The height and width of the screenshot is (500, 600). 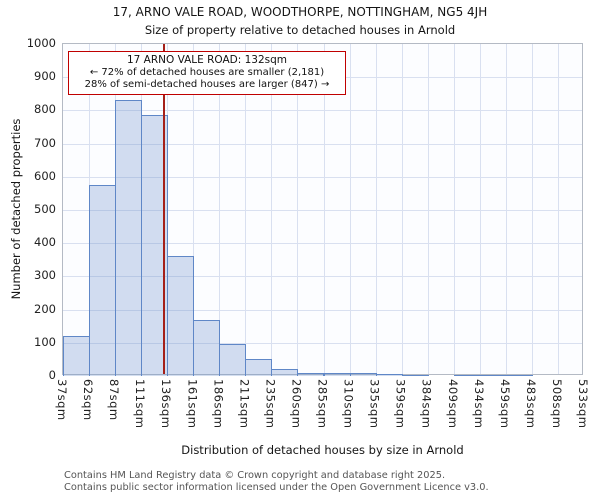 I want to click on y-axis-tick-label: 600, so click(x=45, y=175).